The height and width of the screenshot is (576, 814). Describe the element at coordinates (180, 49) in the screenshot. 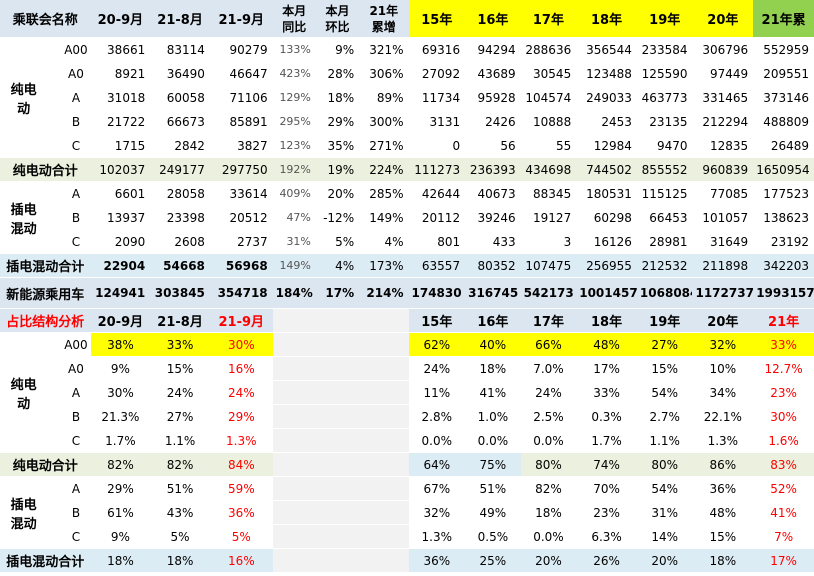

I see `cell: 83114` at that location.